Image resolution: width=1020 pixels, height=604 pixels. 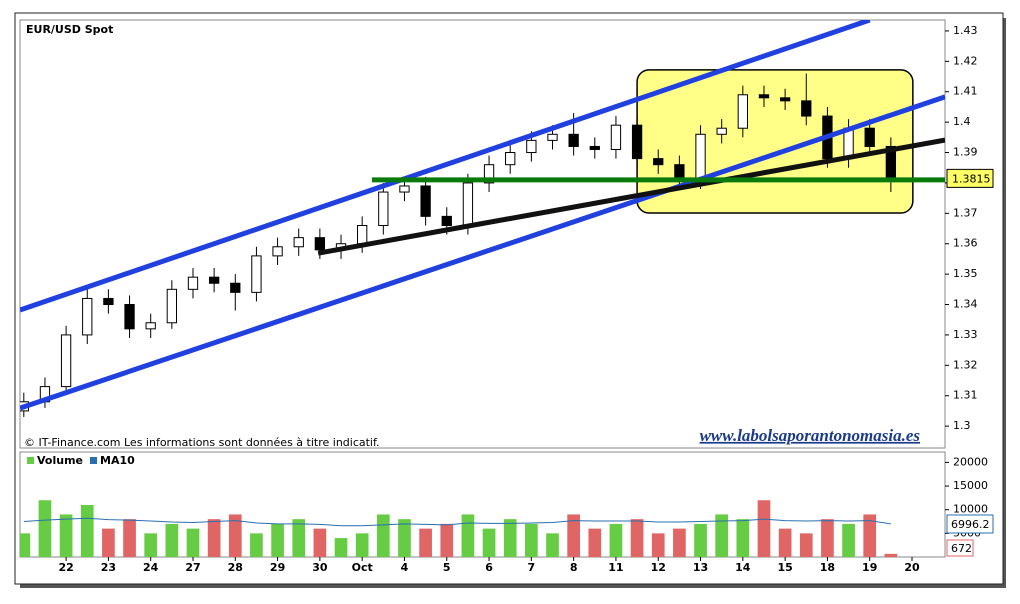 What do you see at coordinates (615, 567) in the screenshot?
I see `x-tick-label: 11` at bounding box center [615, 567].